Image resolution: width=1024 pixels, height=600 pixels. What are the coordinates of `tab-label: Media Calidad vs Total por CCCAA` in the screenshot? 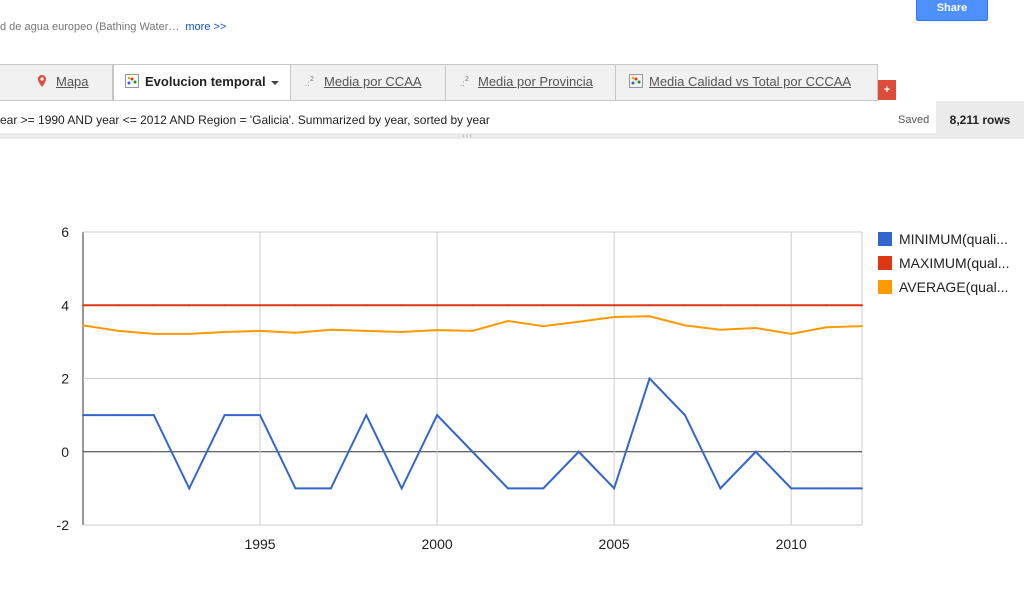 It's located at (750, 81).